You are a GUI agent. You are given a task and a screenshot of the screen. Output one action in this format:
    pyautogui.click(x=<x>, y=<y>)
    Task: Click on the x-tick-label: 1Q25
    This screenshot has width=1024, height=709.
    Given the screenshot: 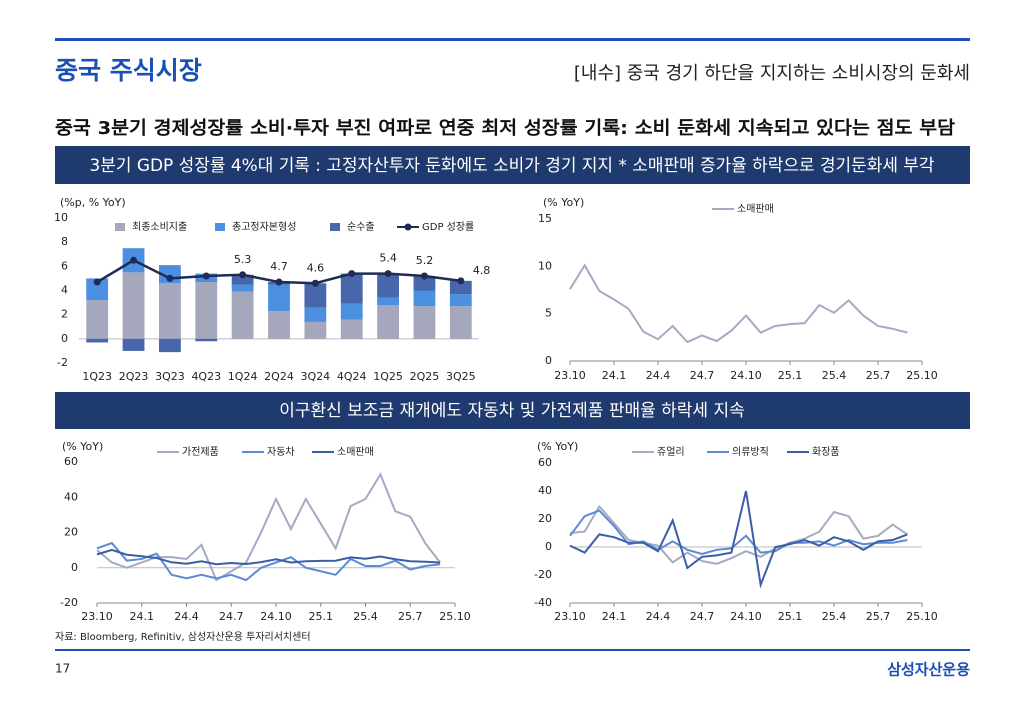 What is the action you would take?
    pyautogui.click(x=388, y=376)
    